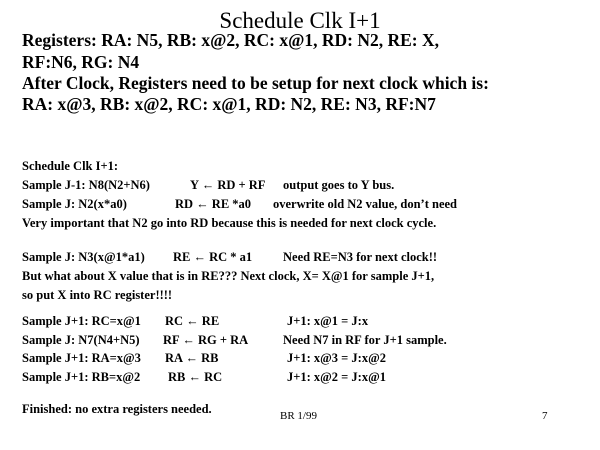 The height and width of the screenshot is (450, 600). What do you see at coordinates (365, 204) in the screenshot?
I see `row-comment: overwrite old N2 value, don’t need` at bounding box center [365, 204].